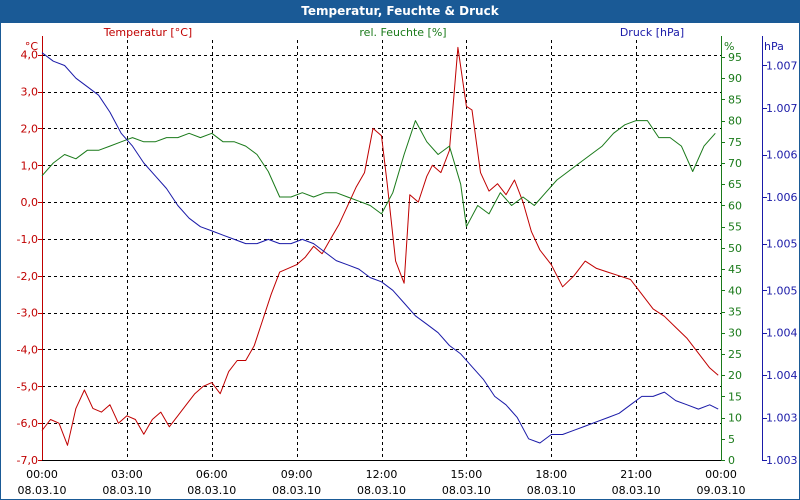 Image resolution: width=800 pixels, height=500 pixels. What do you see at coordinates (735, 290) in the screenshot?
I see `humidity-tick-label: 40` at bounding box center [735, 290].